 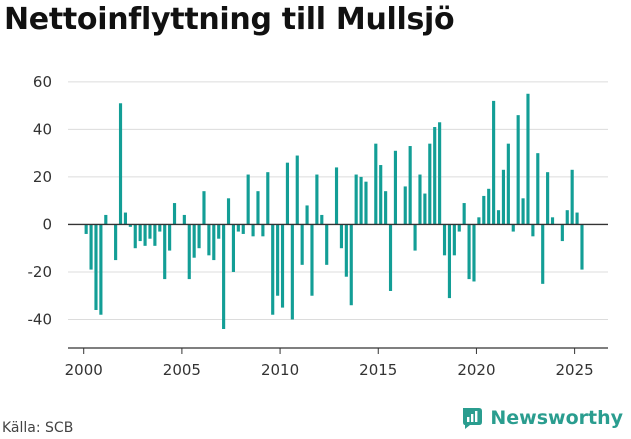 I want to click on y-tick-label: 0, so click(x=47, y=224).